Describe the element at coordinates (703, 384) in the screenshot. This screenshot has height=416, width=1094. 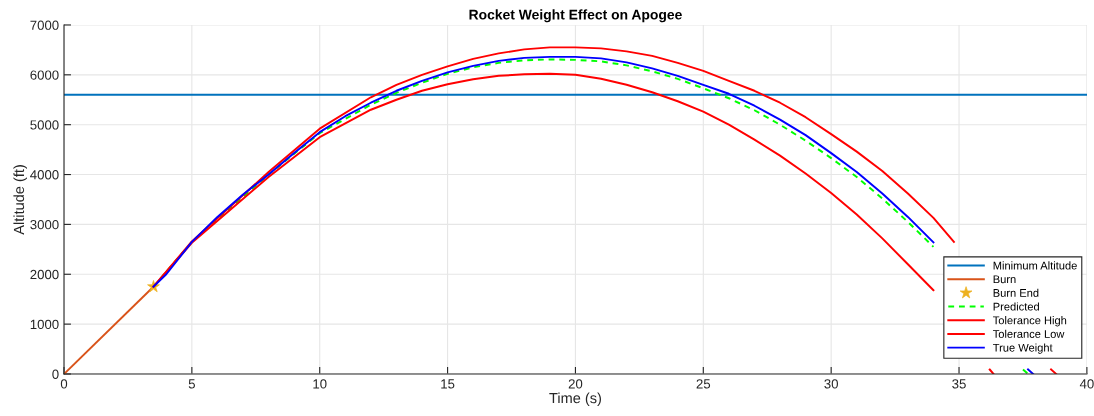
I see `x-tick-label: 25` at that location.